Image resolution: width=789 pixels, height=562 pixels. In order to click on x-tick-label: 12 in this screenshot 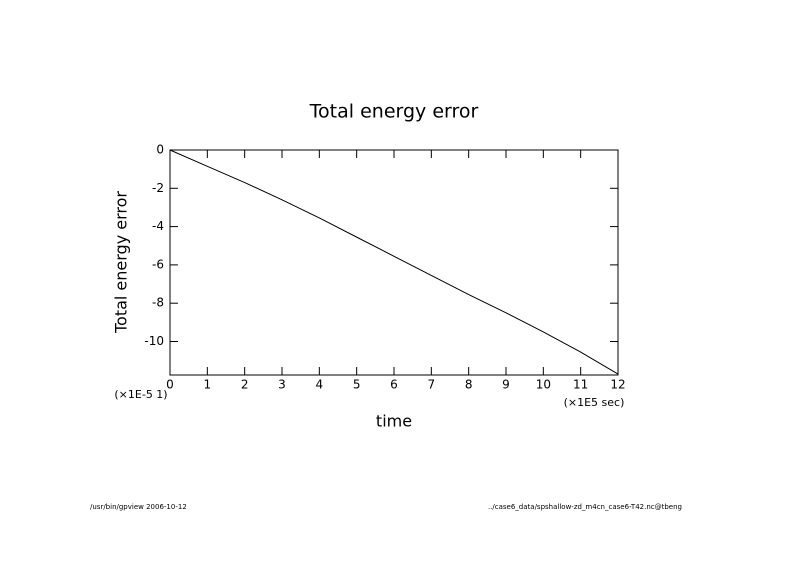, I will do `click(617, 385)`.